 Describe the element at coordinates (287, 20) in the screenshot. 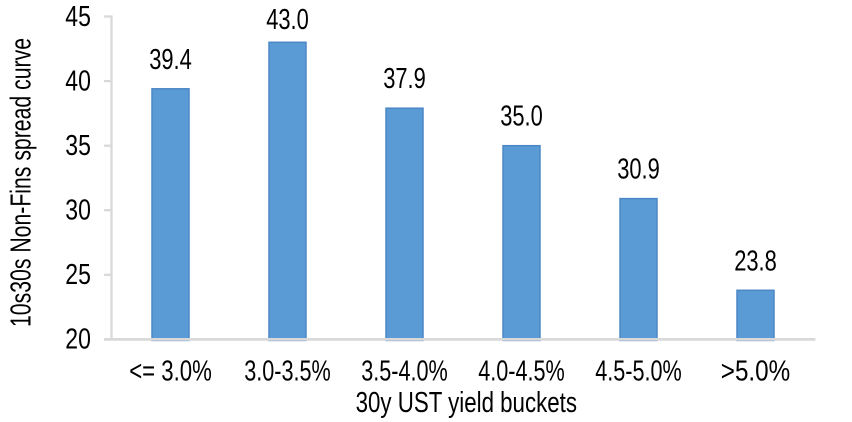

I see `svg-text: 43.0` at that location.